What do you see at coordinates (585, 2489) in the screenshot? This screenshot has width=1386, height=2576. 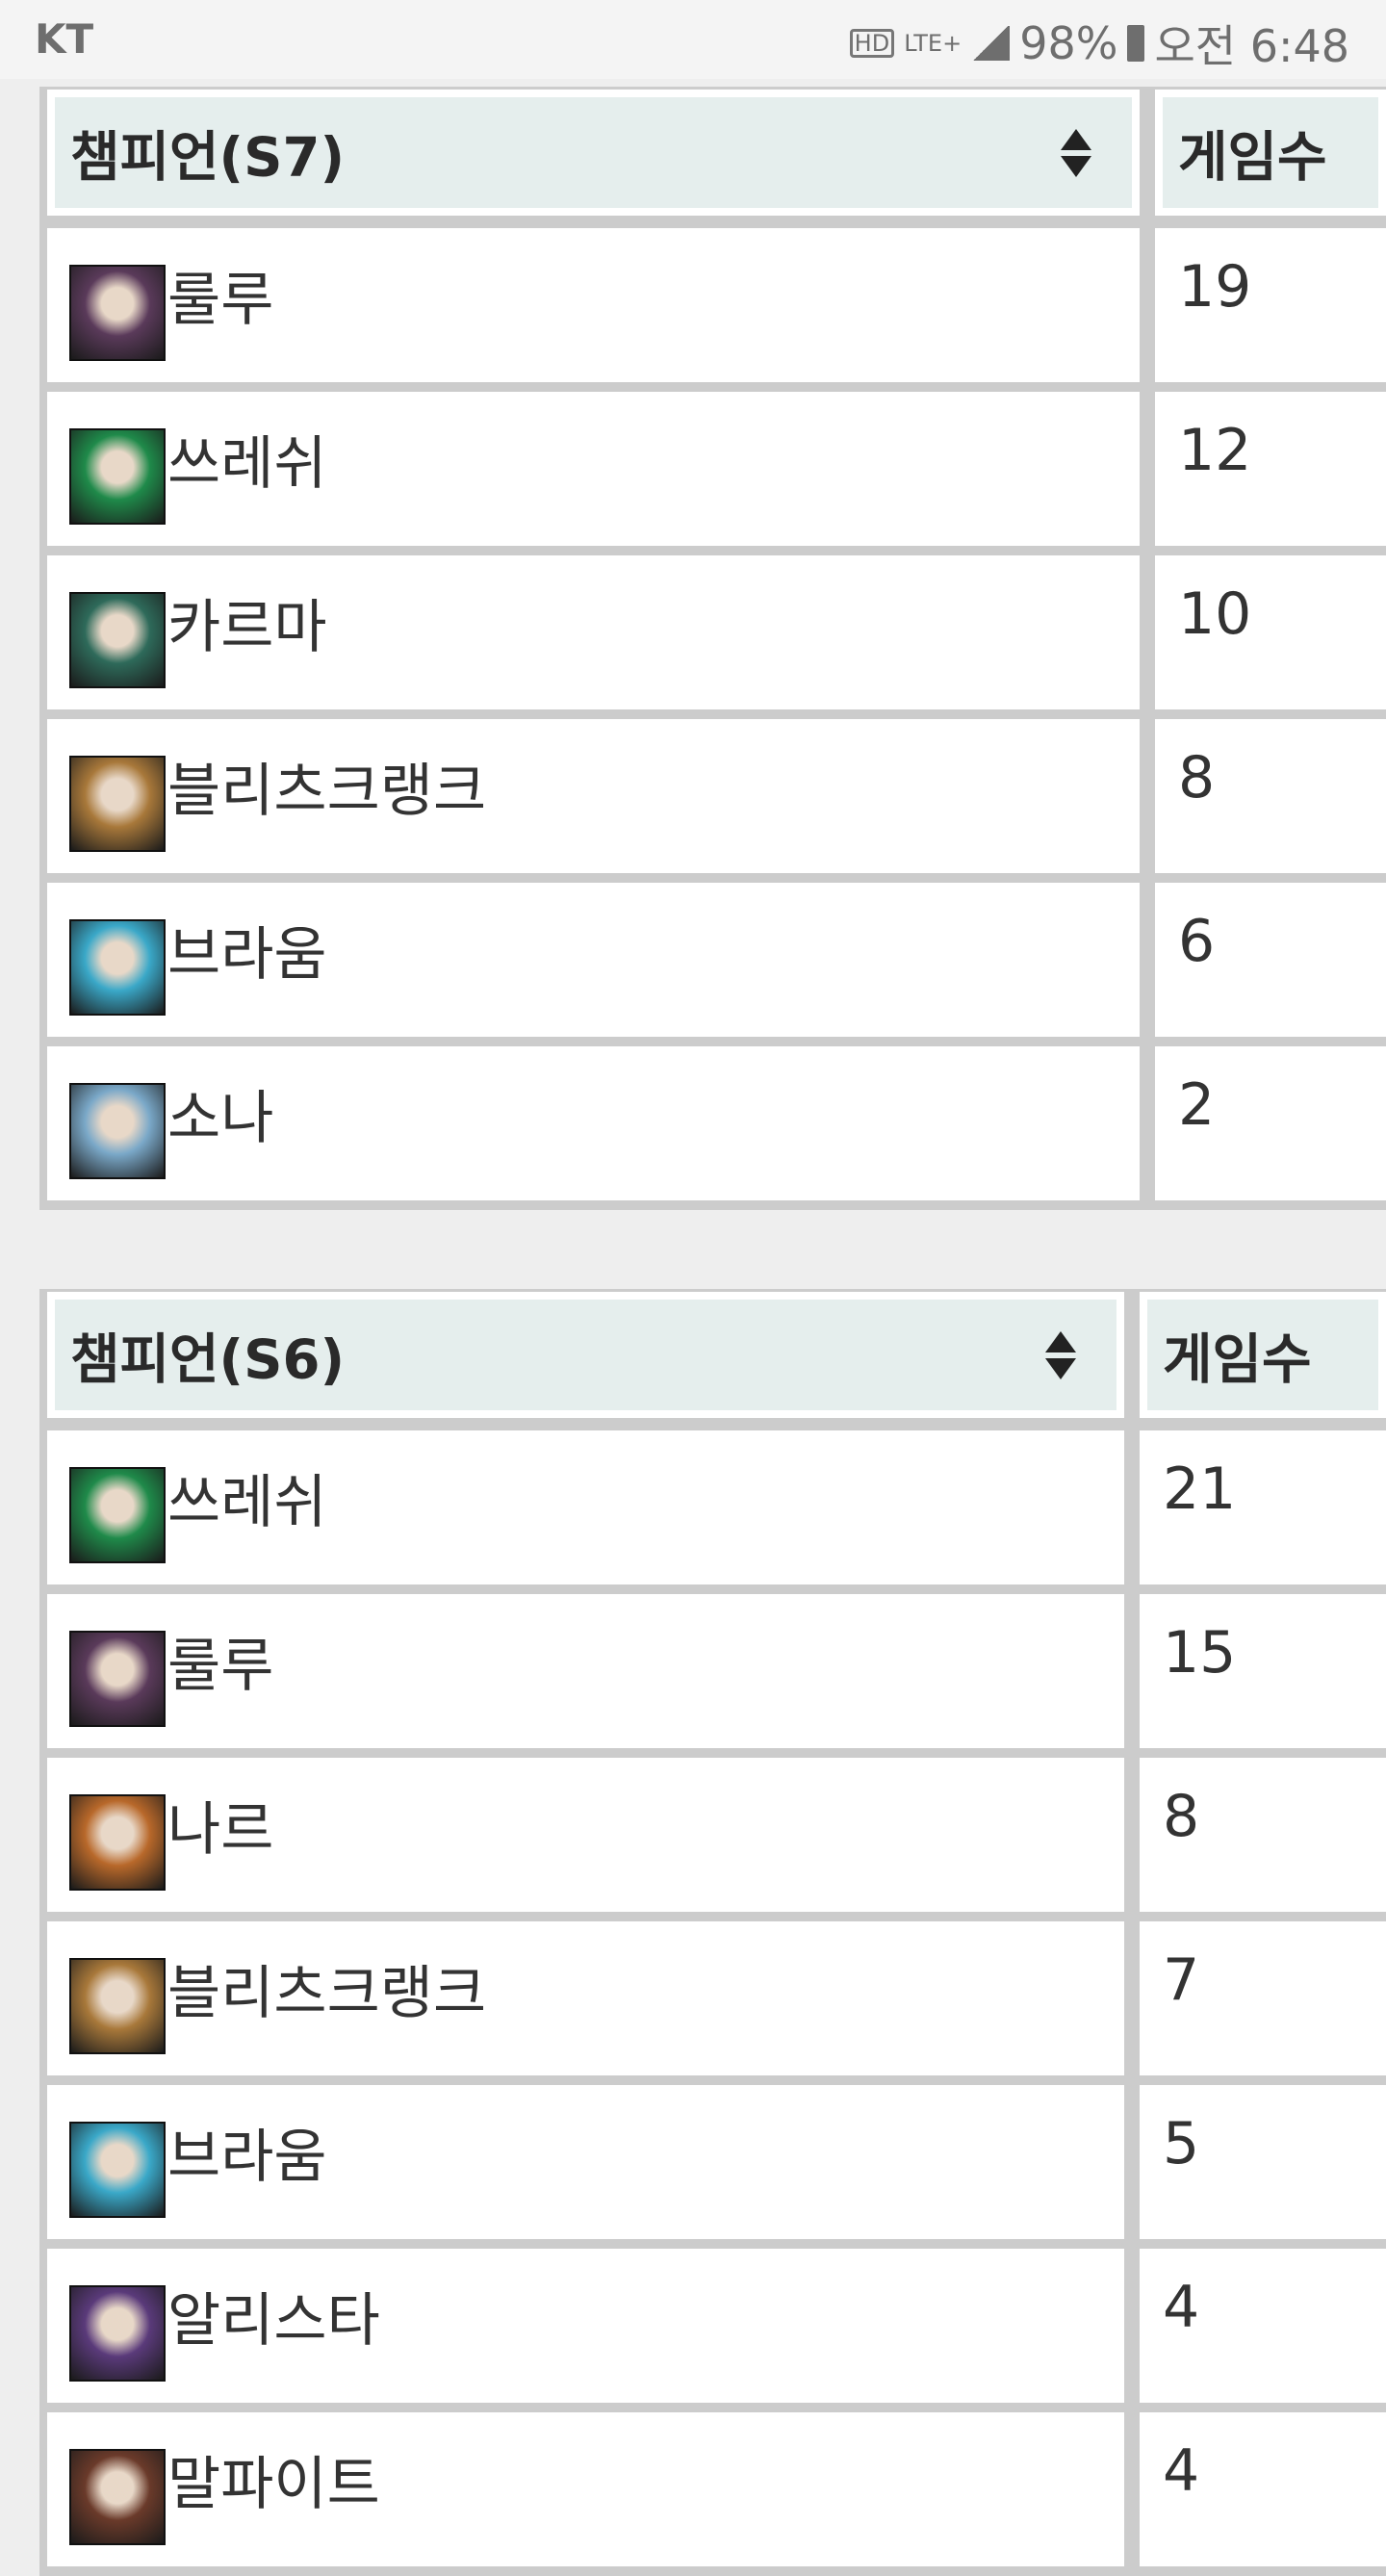 I see `champion-cell: 말파이트` at bounding box center [585, 2489].